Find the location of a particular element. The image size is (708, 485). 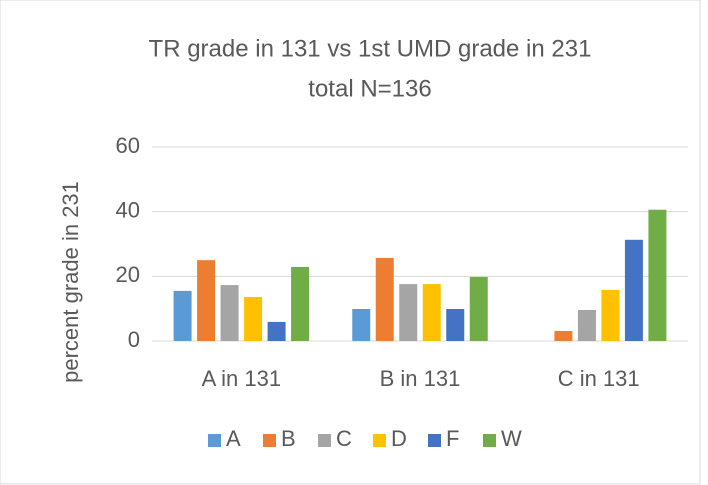

legend-label: C is located at coordinates (344, 438).